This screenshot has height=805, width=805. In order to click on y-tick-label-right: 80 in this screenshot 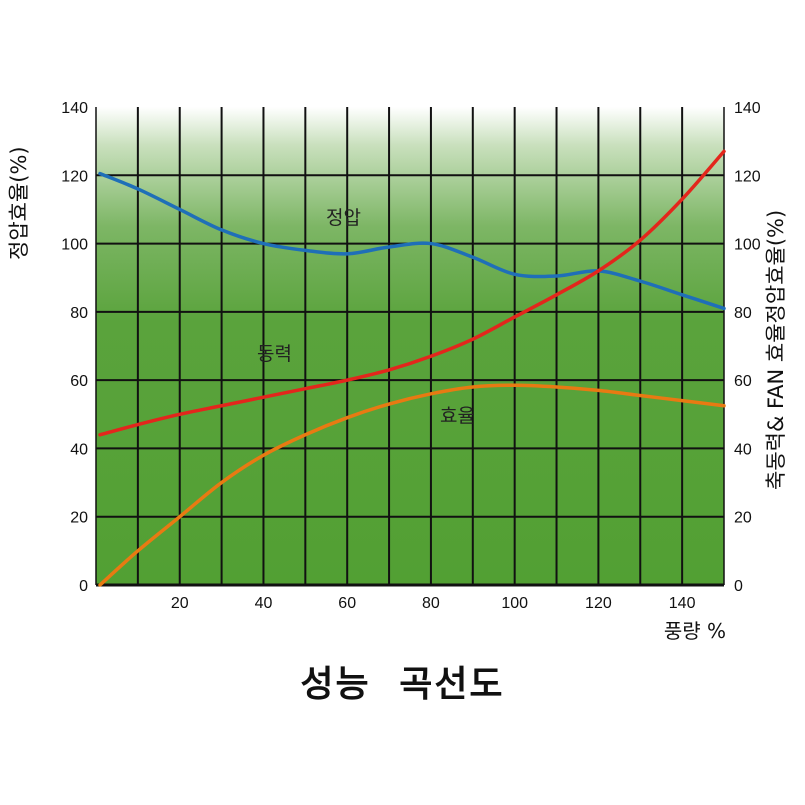, I will do `click(743, 313)`.